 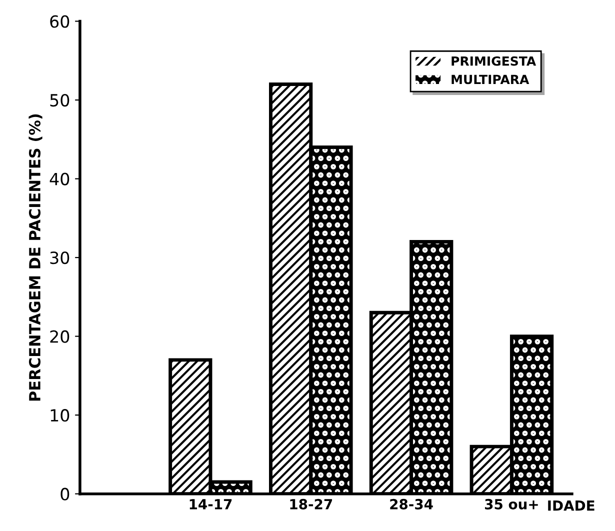 What do you see at coordinates (494, 61) in the screenshot?
I see `legend-label: PRIMIGESTA` at bounding box center [494, 61].